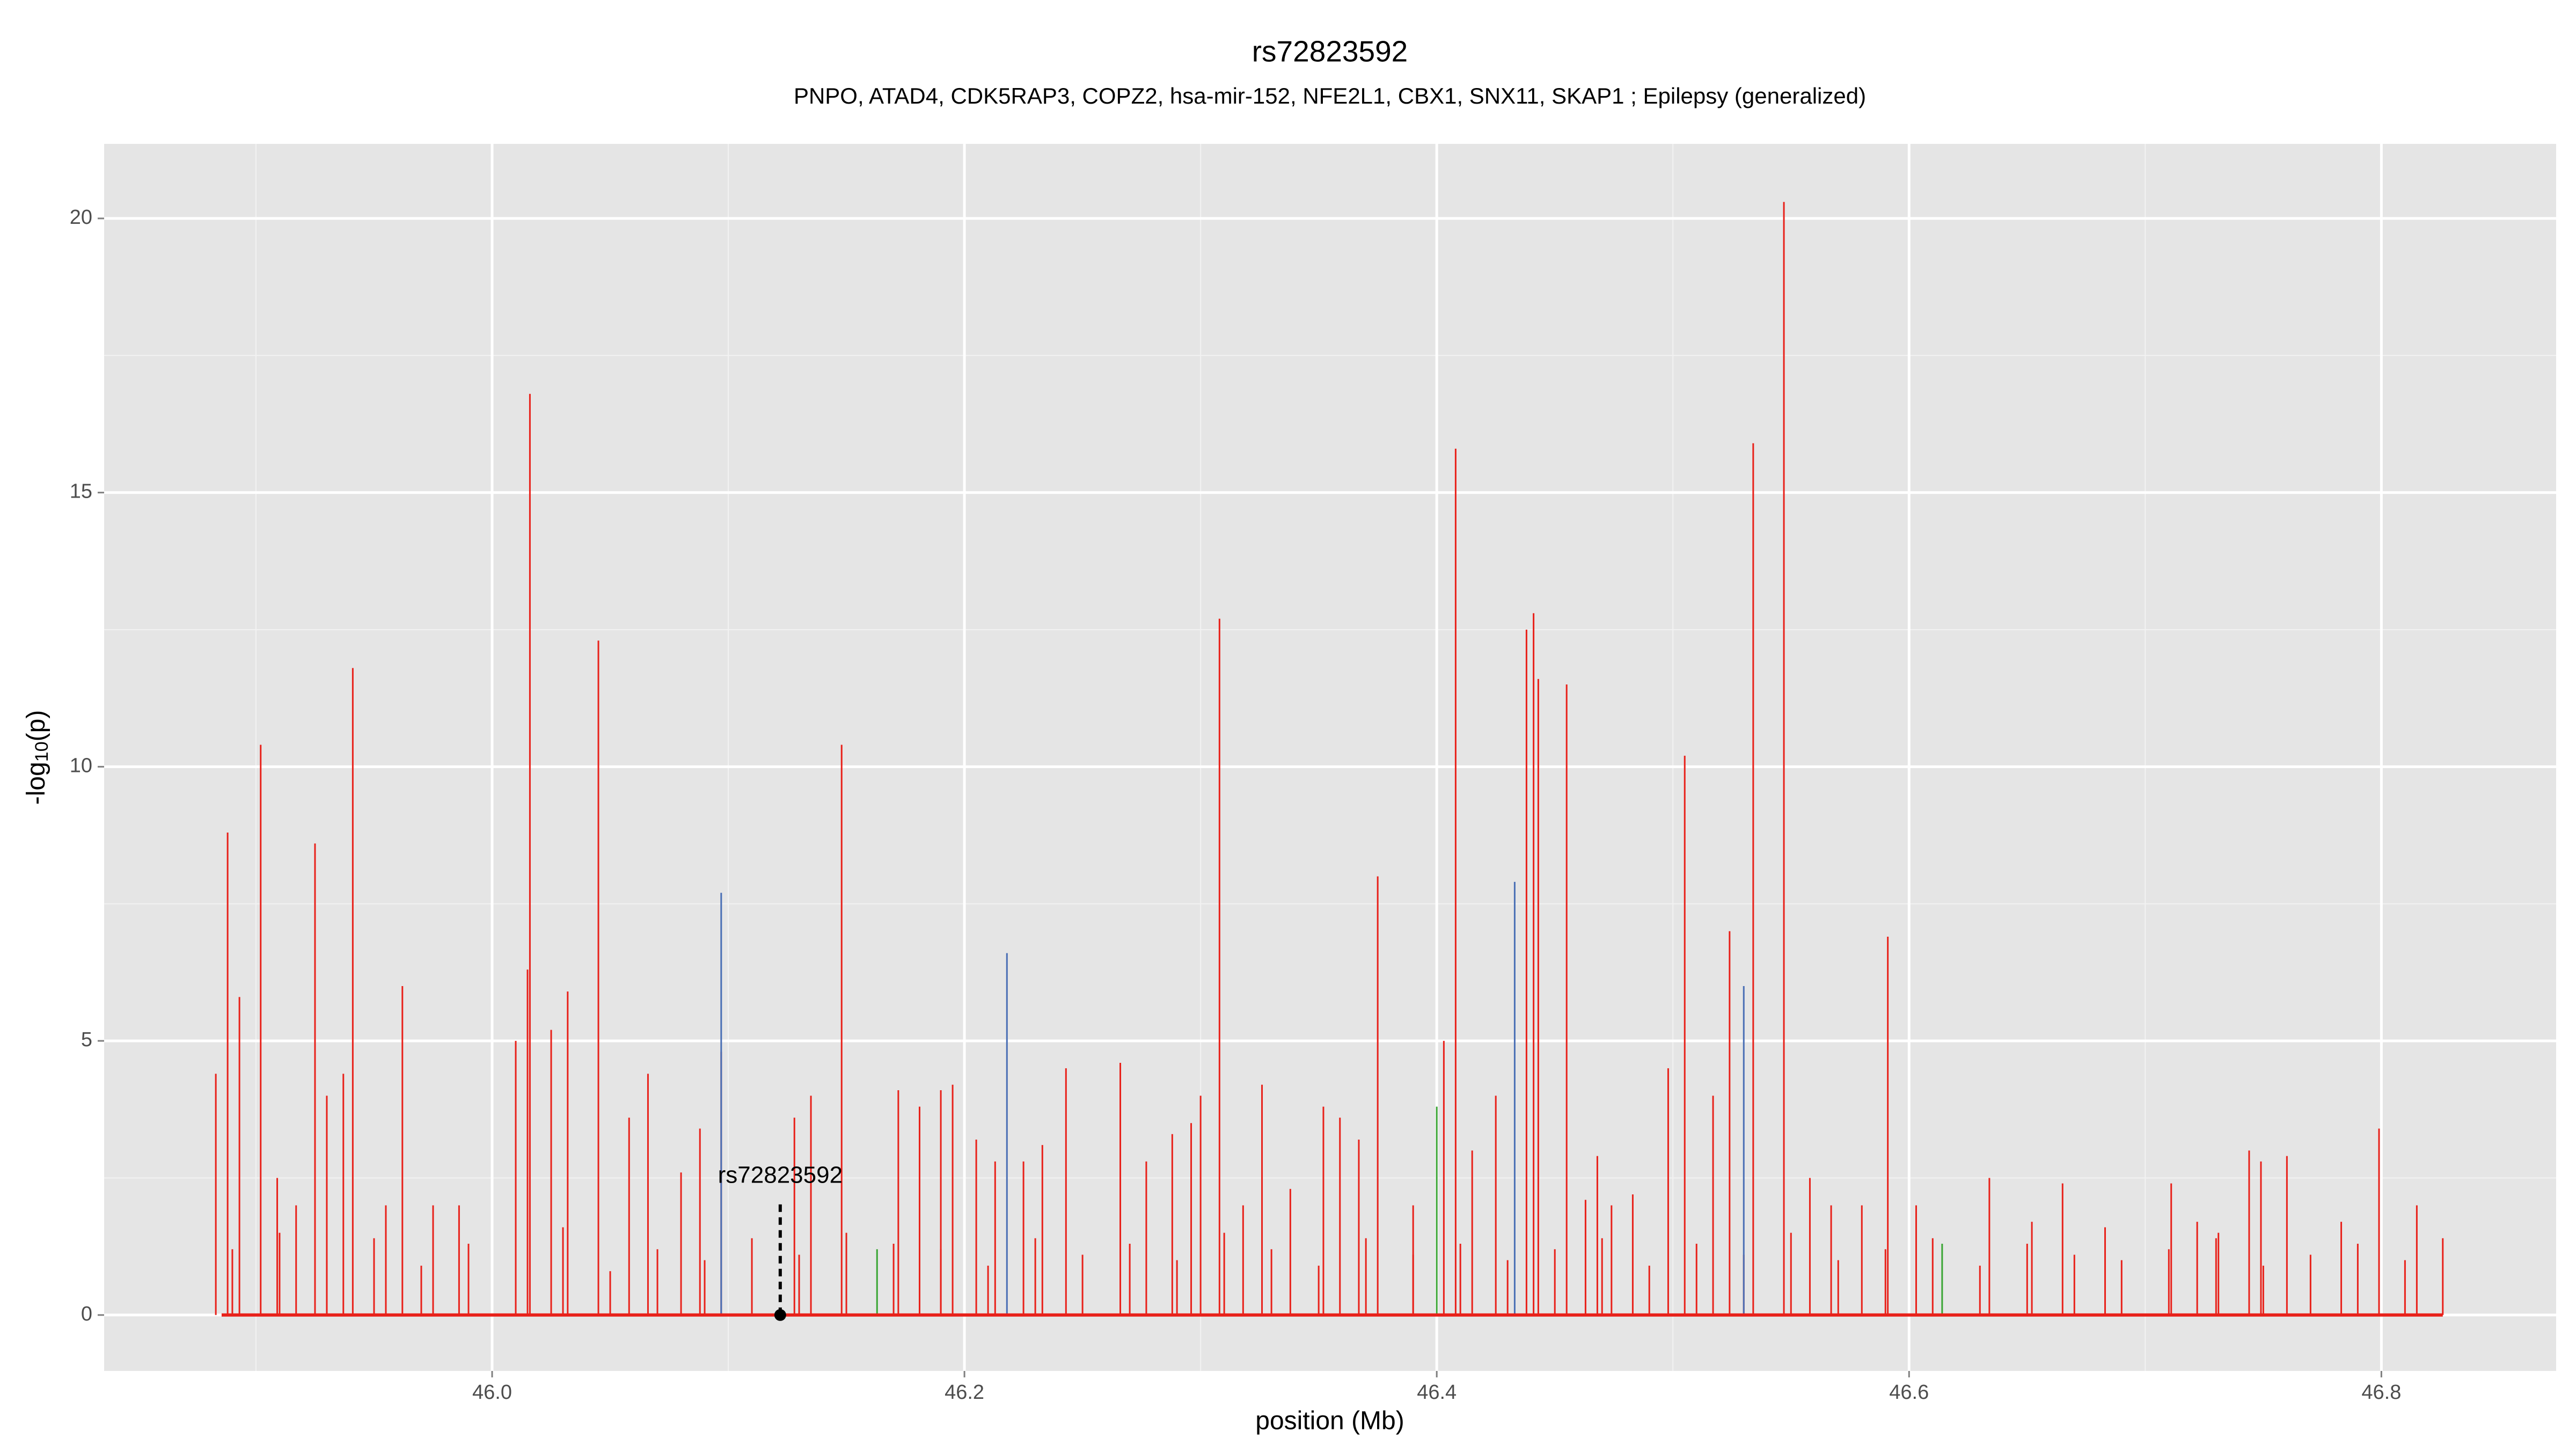  What do you see at coordinates (1329, 1421) in the screenshot?
I see `x-axis-title: position (Mb)` at bounding box center [1329, 1421].